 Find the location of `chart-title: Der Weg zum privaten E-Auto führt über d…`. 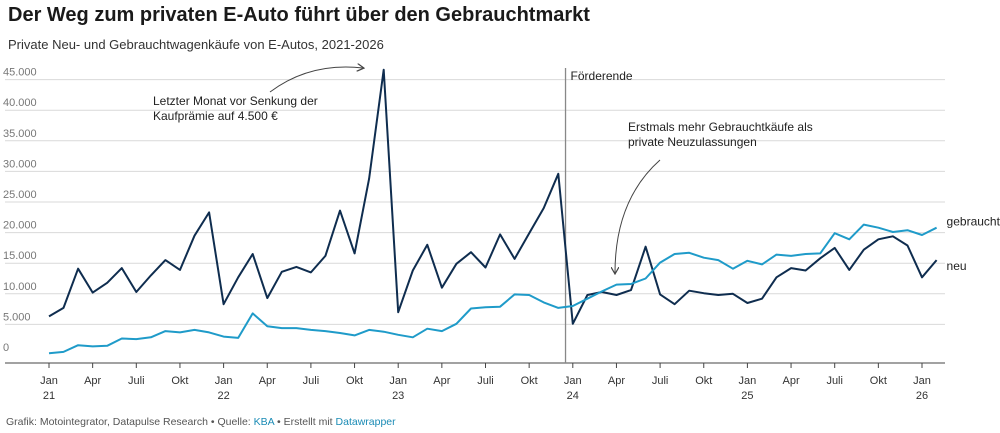

chart-title: Der Weg zum privaten E-Auto führt über d… is located at coordinates (299, 15).